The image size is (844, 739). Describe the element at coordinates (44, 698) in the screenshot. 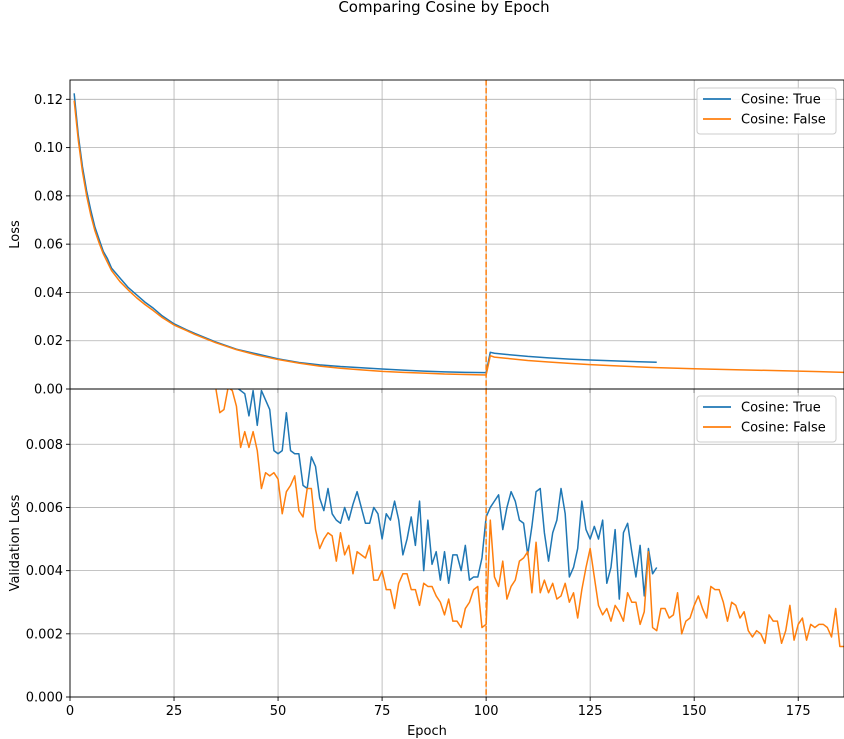

I see `validation-ytick-label: 0.000` at that location.